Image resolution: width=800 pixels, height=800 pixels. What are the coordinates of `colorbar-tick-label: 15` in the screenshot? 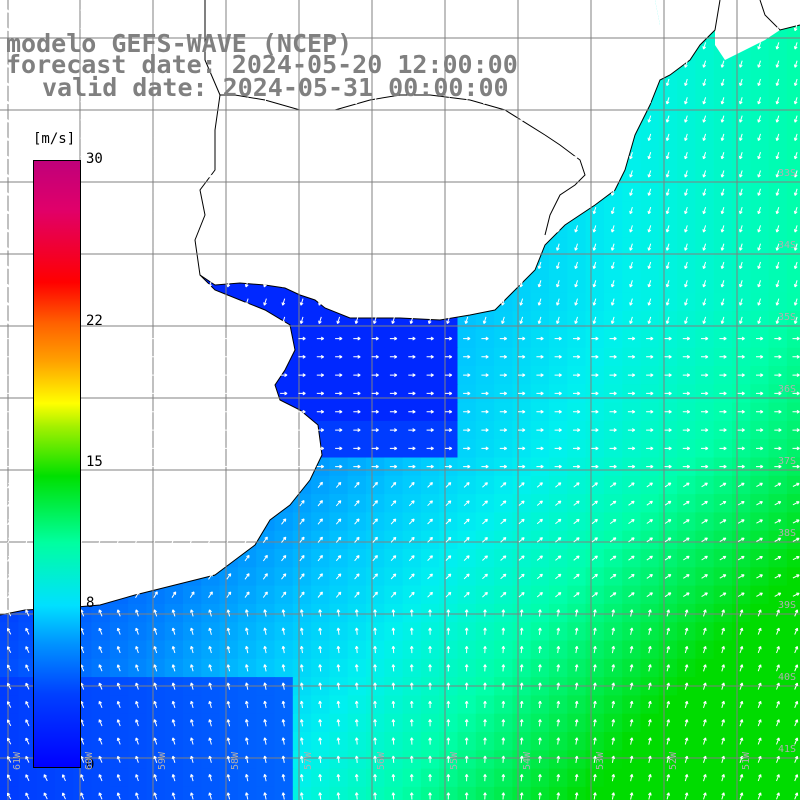 It's located at (94, 462).